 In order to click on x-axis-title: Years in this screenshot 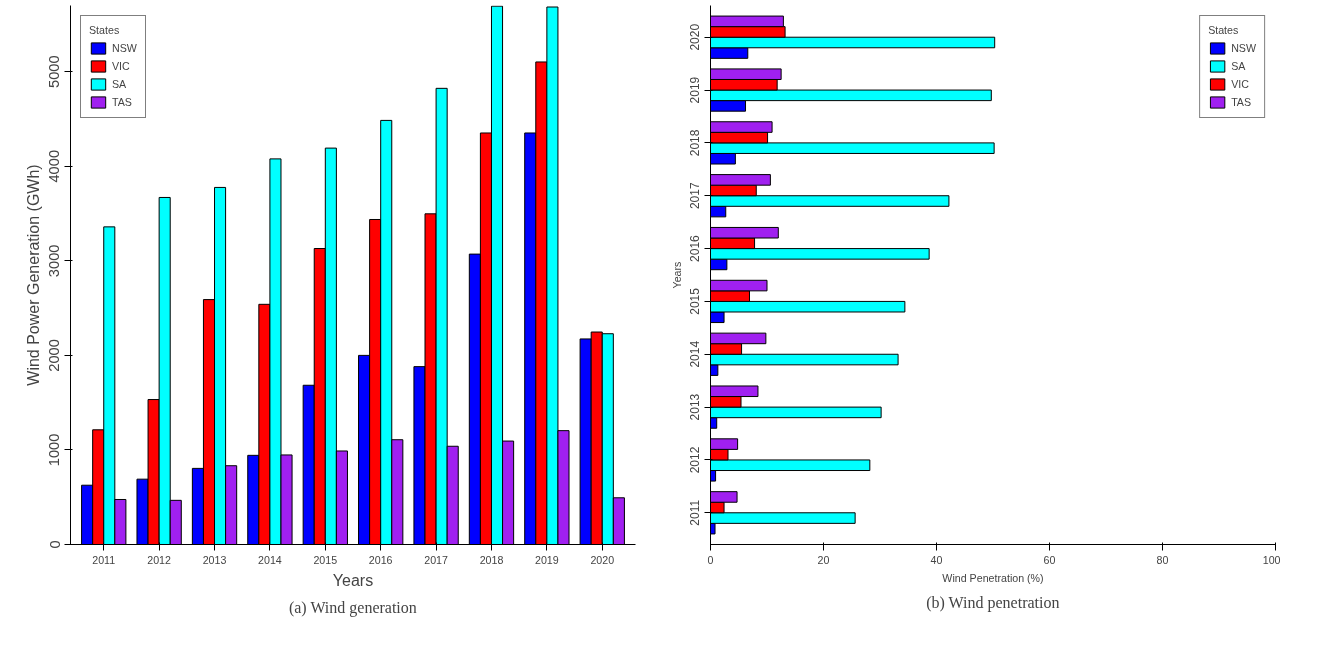, I will do `click(353, 580)`.